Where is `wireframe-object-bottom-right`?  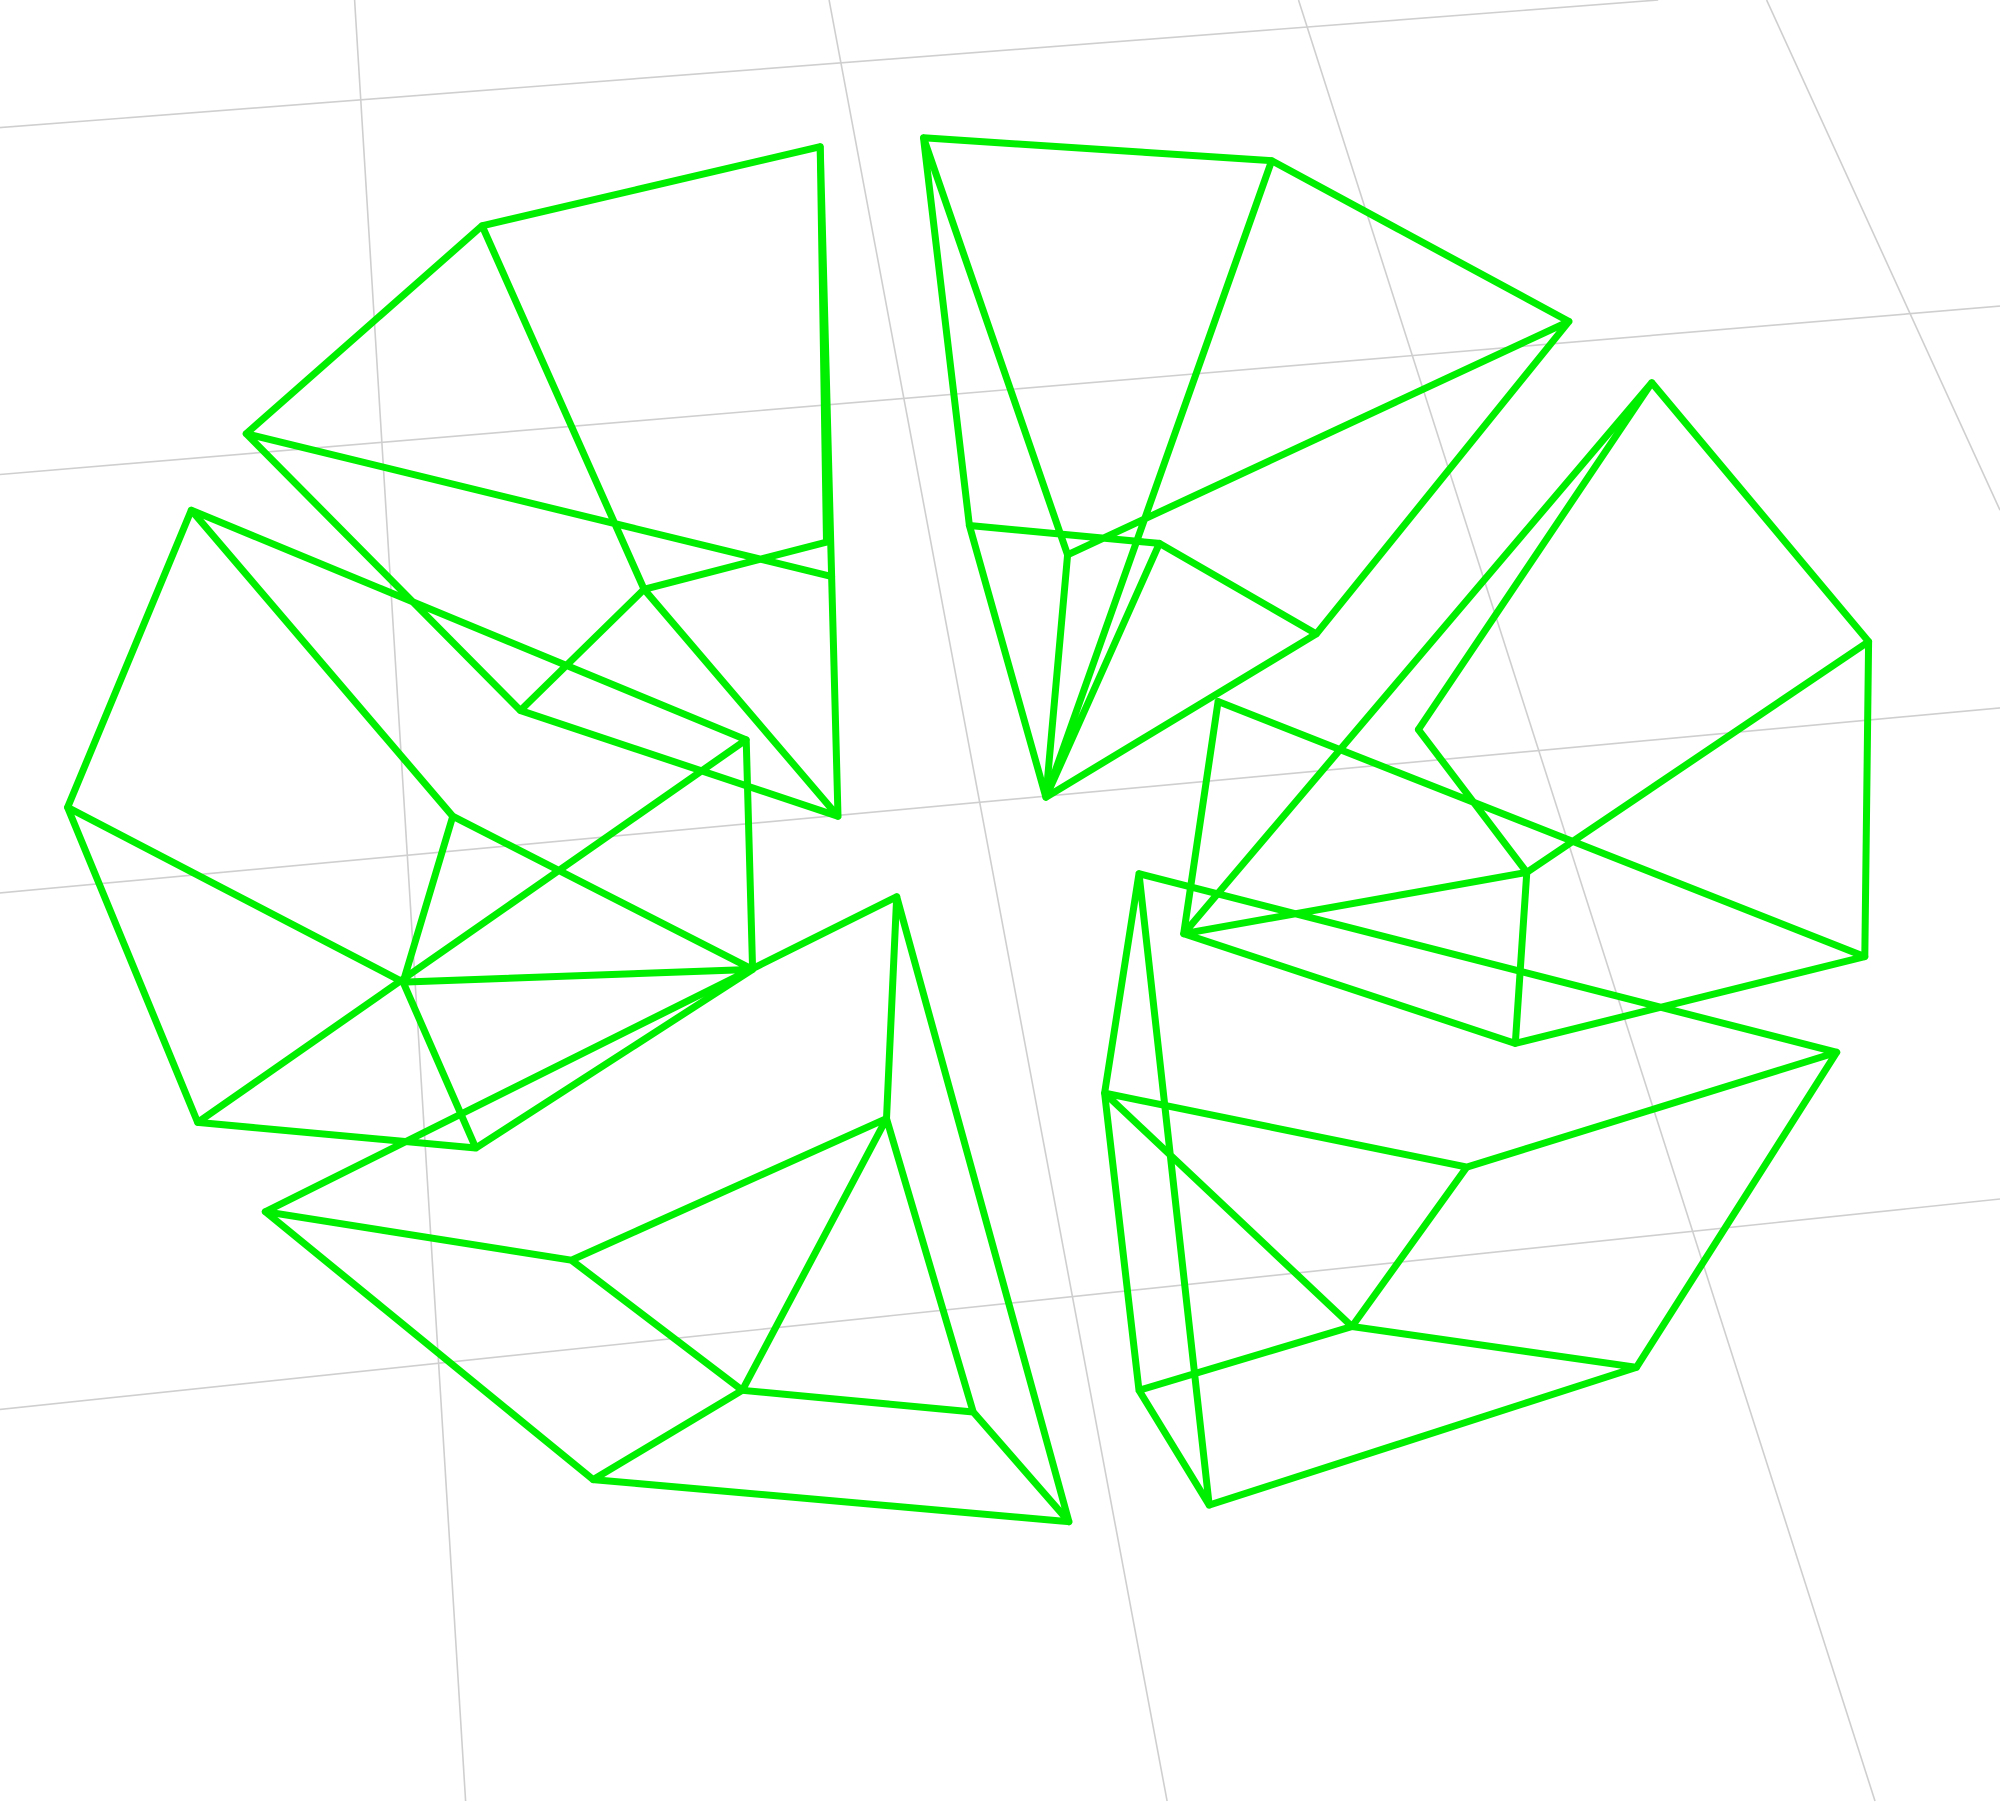
wireframe-object-bottom-right is located at coordinates (1471, 1189).